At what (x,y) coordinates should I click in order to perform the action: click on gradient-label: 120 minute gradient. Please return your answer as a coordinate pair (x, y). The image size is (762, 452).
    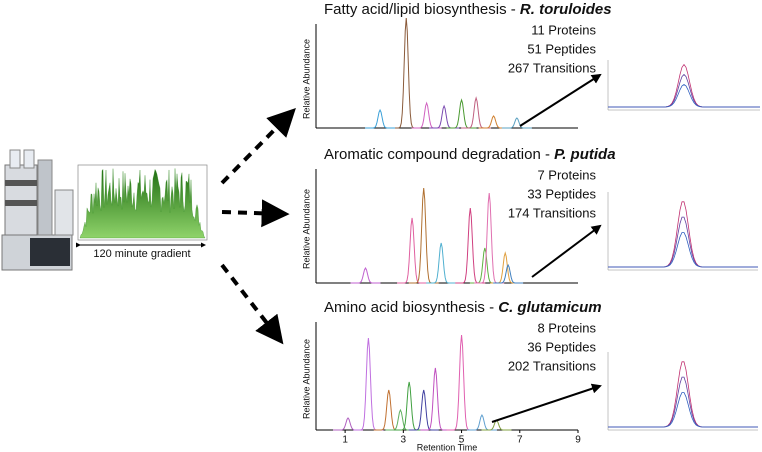
    Looking at the image, I should click on (141, 254).